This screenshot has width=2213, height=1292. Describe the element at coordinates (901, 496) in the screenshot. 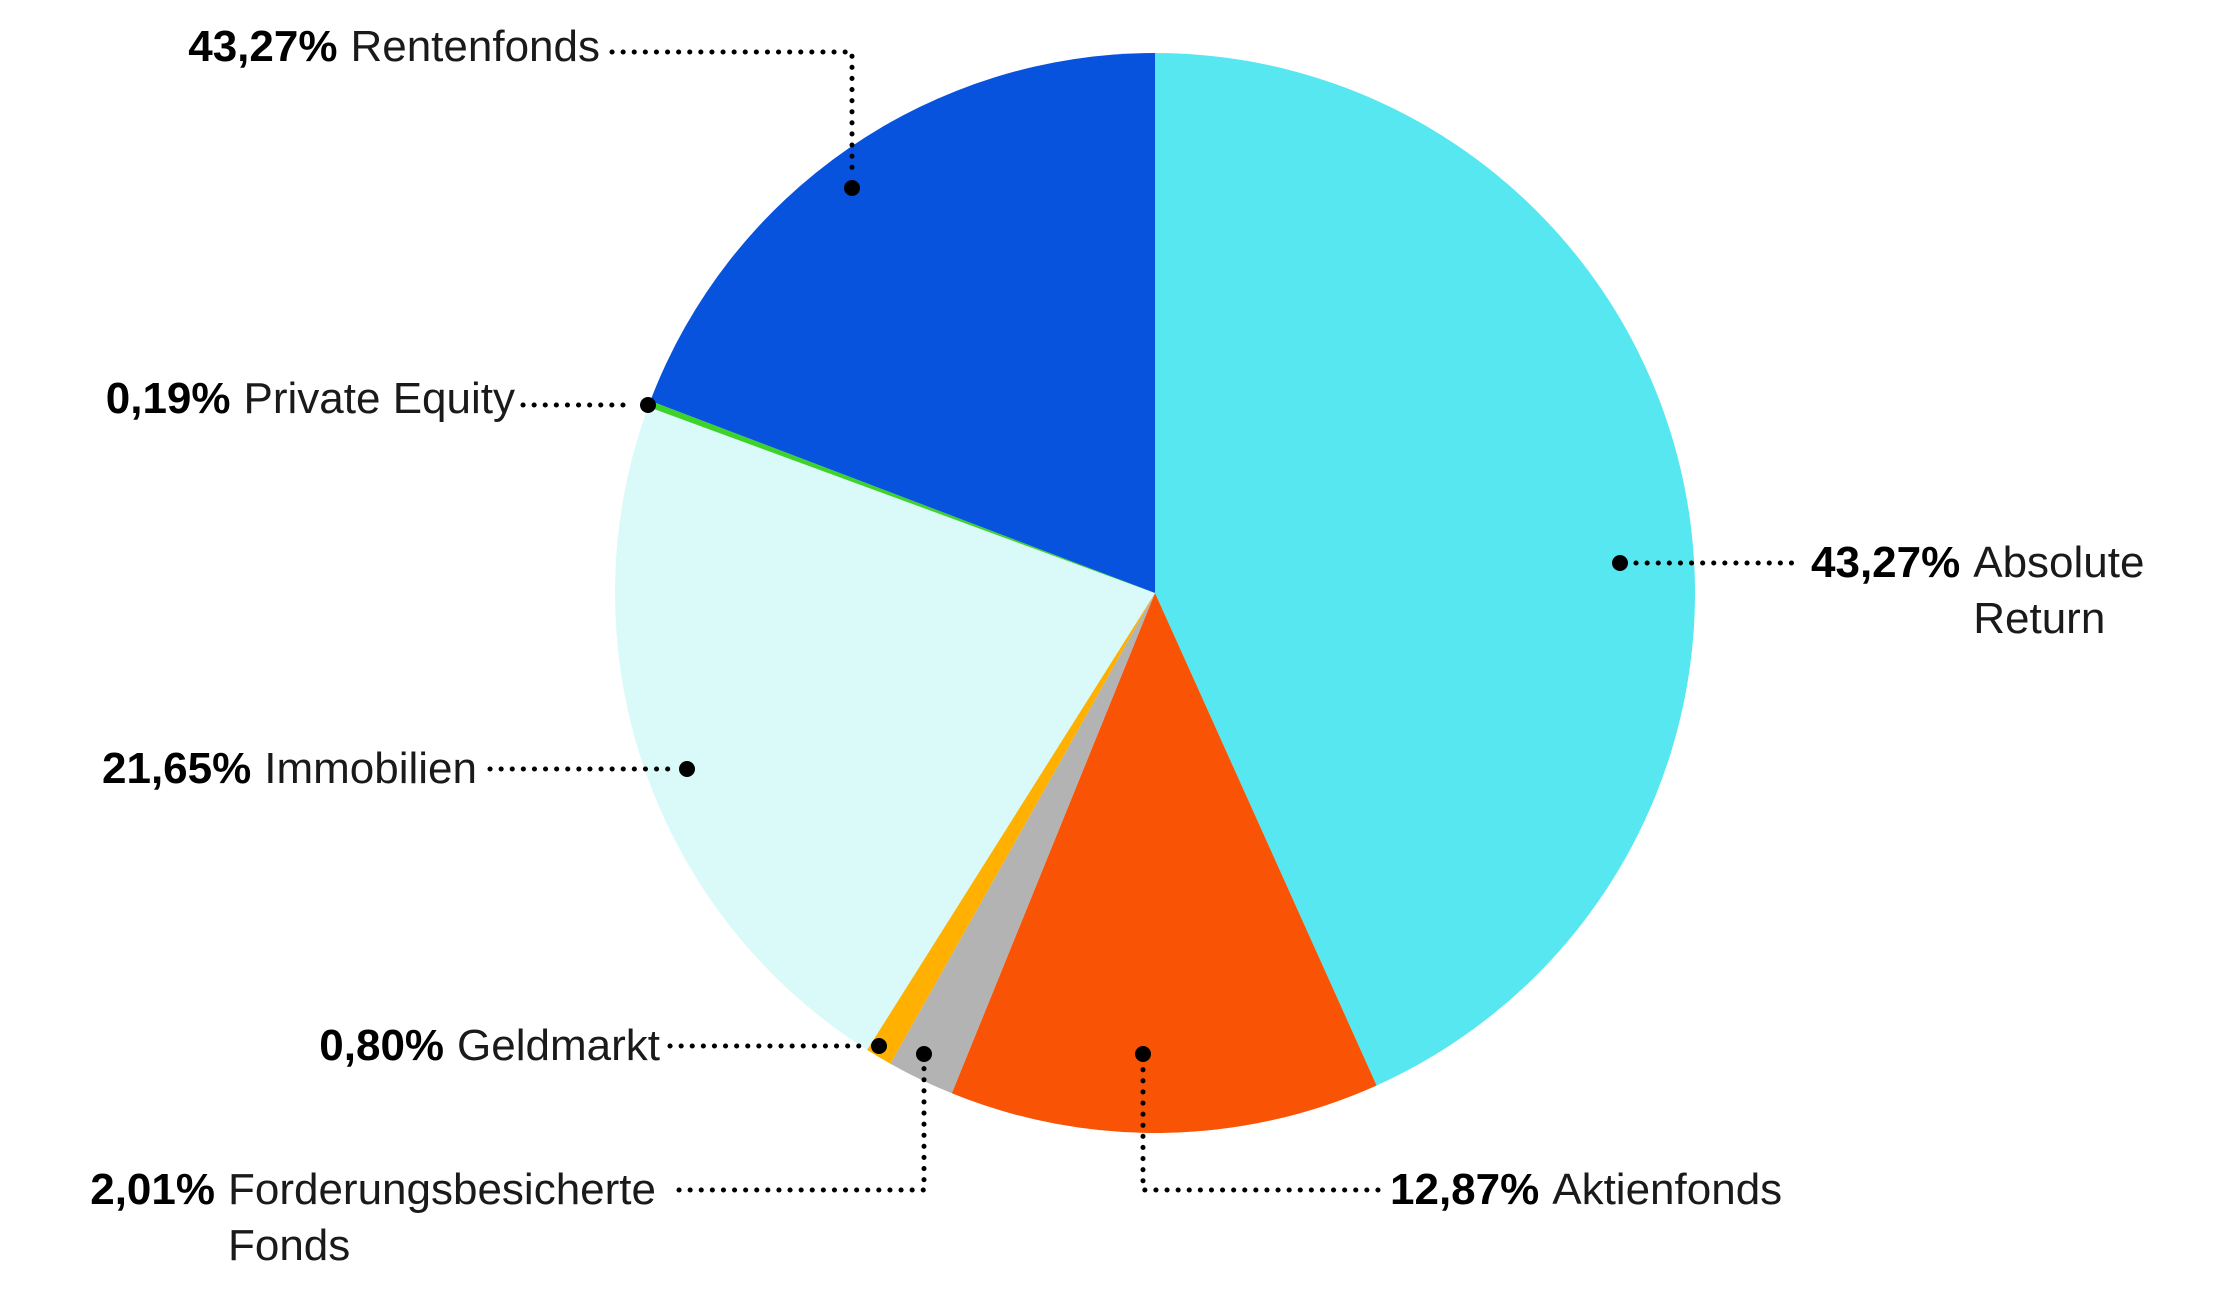

I see `pie-slice-private-equity` at that location.